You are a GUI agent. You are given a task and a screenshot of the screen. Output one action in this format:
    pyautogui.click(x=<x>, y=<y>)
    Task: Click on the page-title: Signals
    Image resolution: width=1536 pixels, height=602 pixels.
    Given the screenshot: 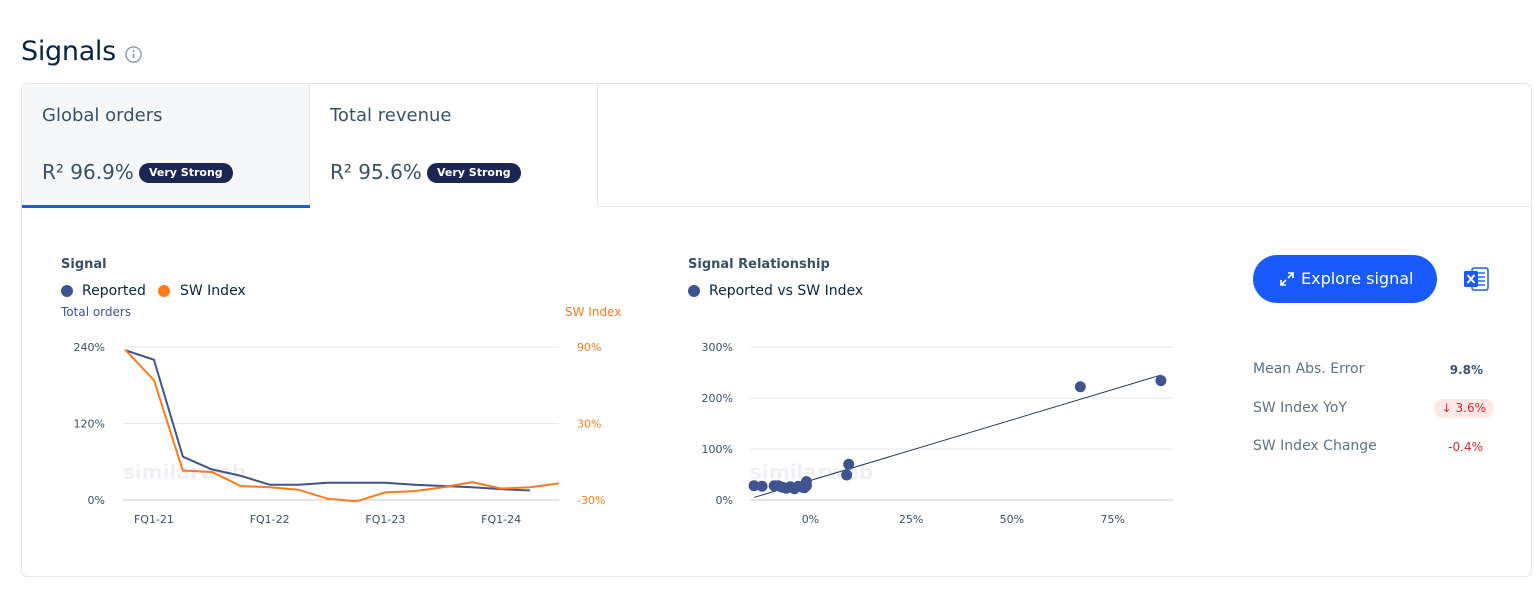 What is the action you would take?
    pyautogui.click(x=68, y=51)
    